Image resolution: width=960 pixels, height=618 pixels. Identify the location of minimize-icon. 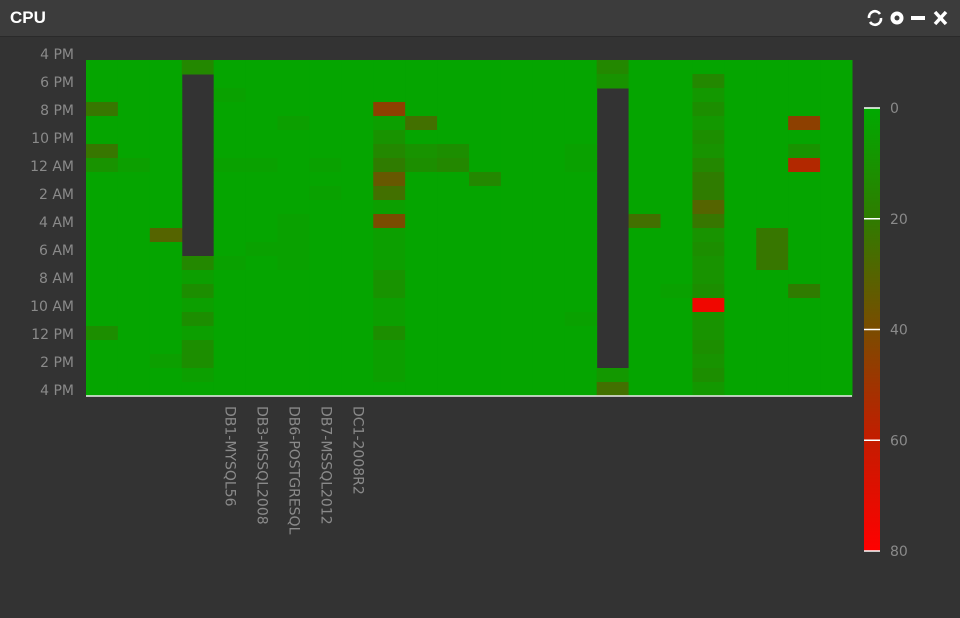
(918, 18).